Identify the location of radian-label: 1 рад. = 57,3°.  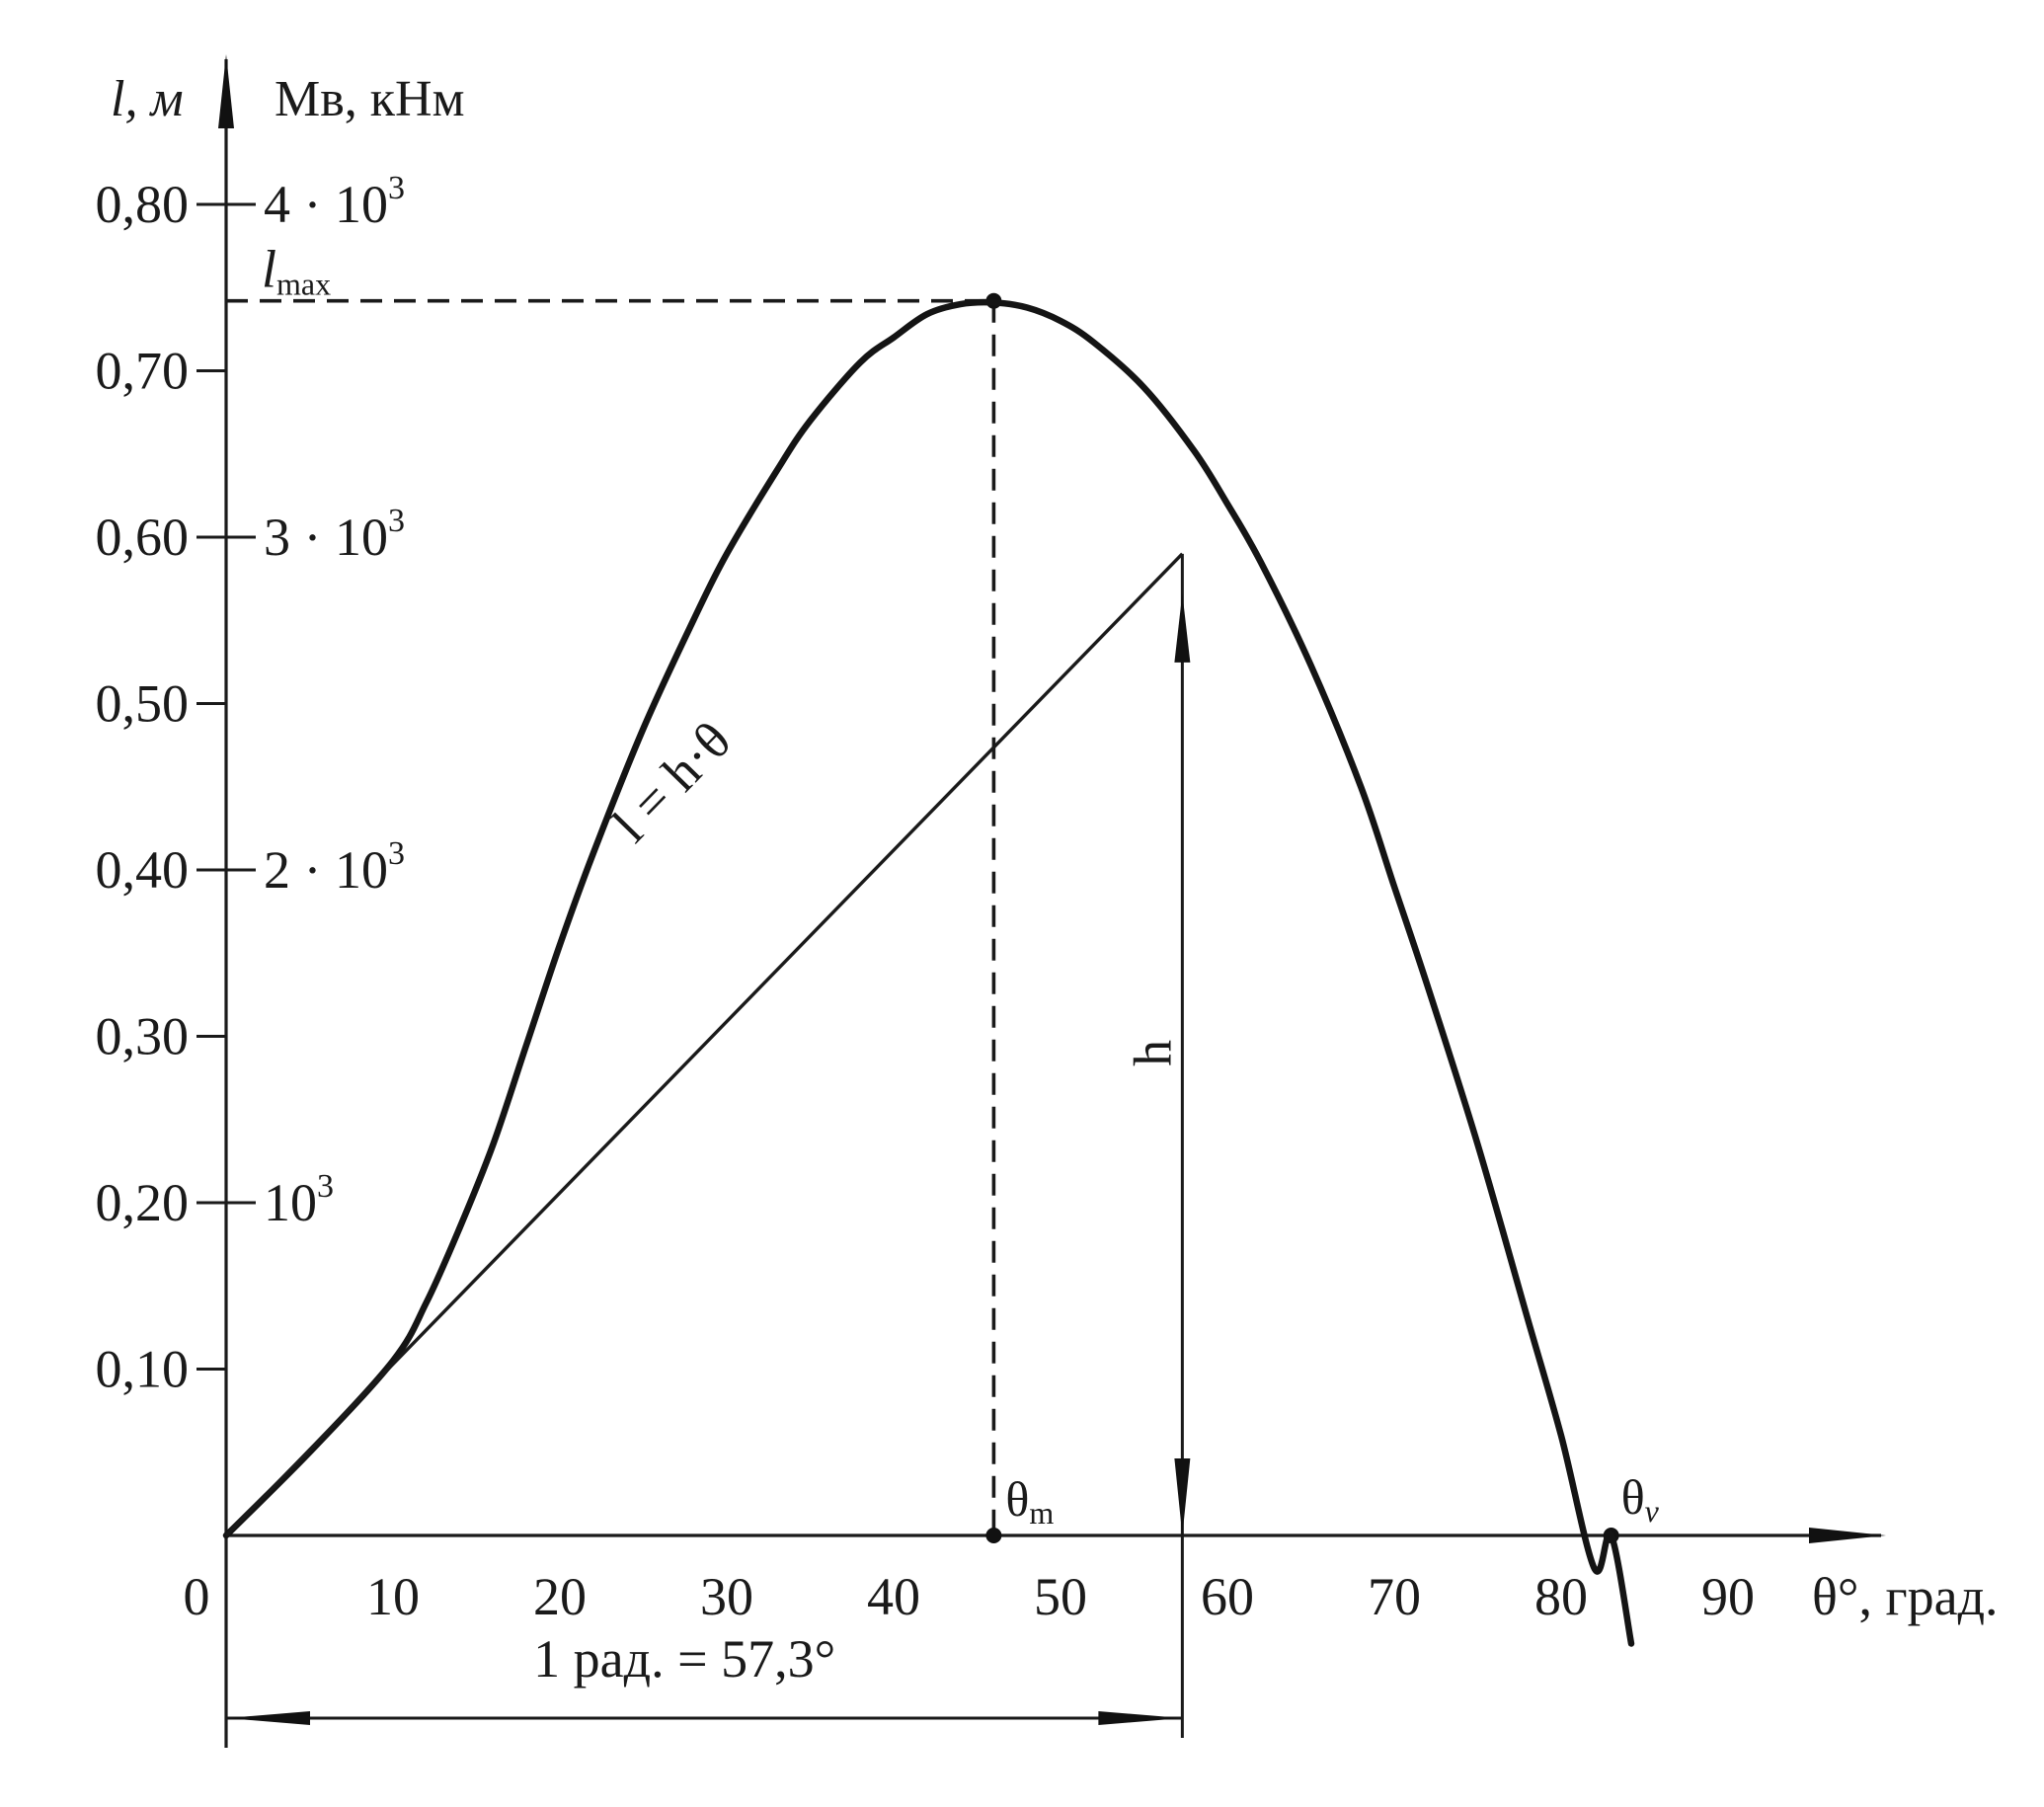
(684, 1659).